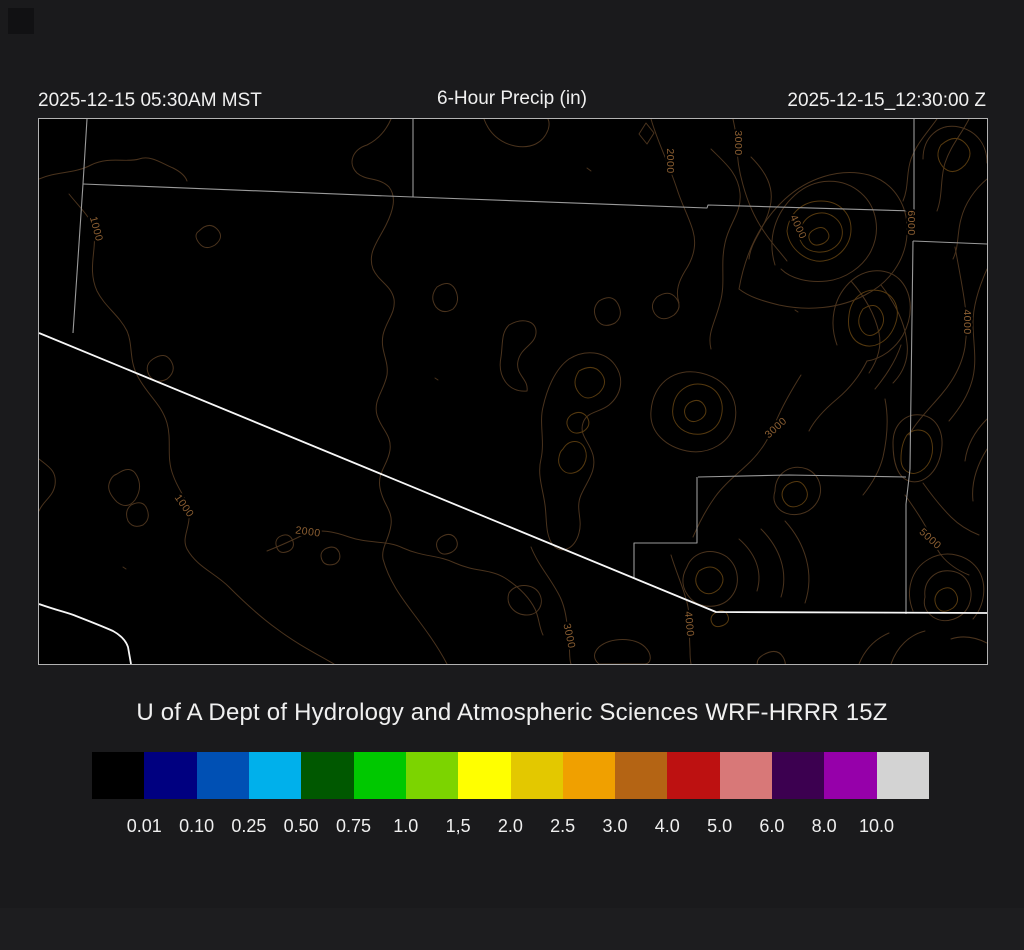 Image resolution: width=1024 pixels, height=950 pixels. Describe the element at coordinates (824, 826) in the screenshot. I see `colorbar-tick-label: 8.0` at that location.